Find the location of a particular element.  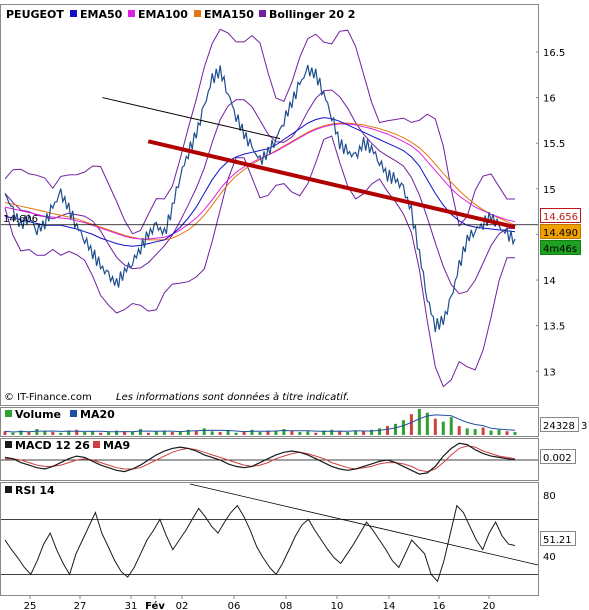

reference-line-label: 14.606 is located at coordinates (20, 219).